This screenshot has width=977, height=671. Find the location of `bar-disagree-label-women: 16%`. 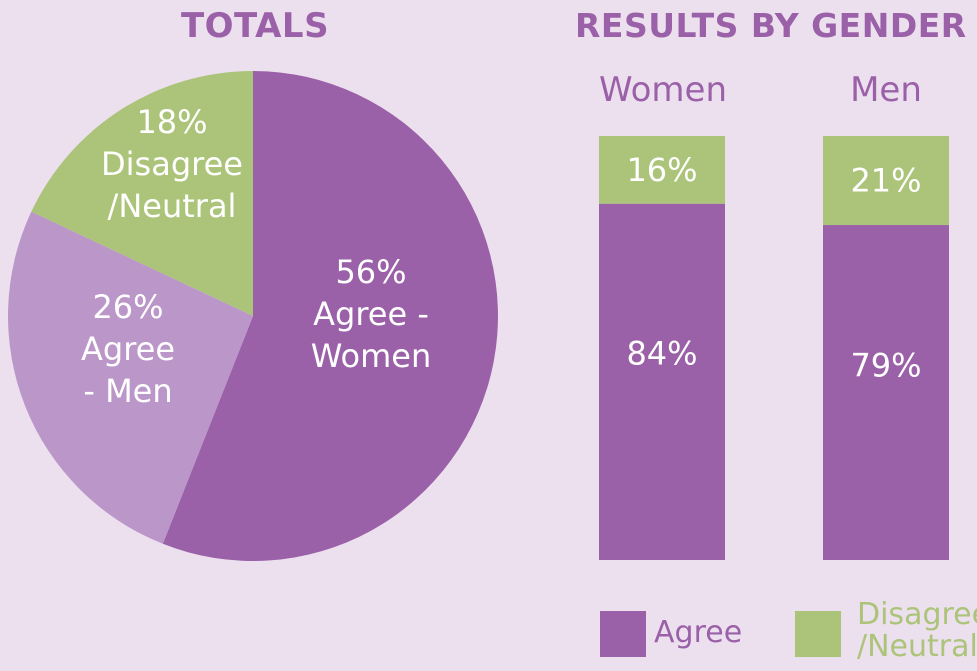

bar-disagree-label-women: 16% is located at coordinates (661, 170).